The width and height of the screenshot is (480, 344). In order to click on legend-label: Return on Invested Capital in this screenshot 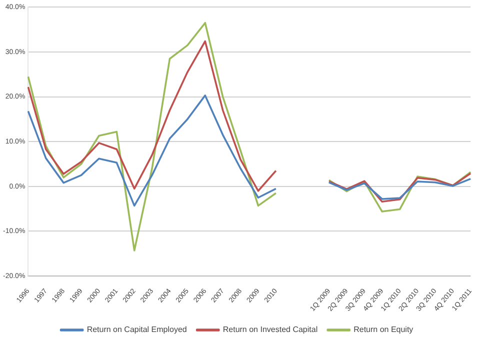, I will do `click(270, 329)`.